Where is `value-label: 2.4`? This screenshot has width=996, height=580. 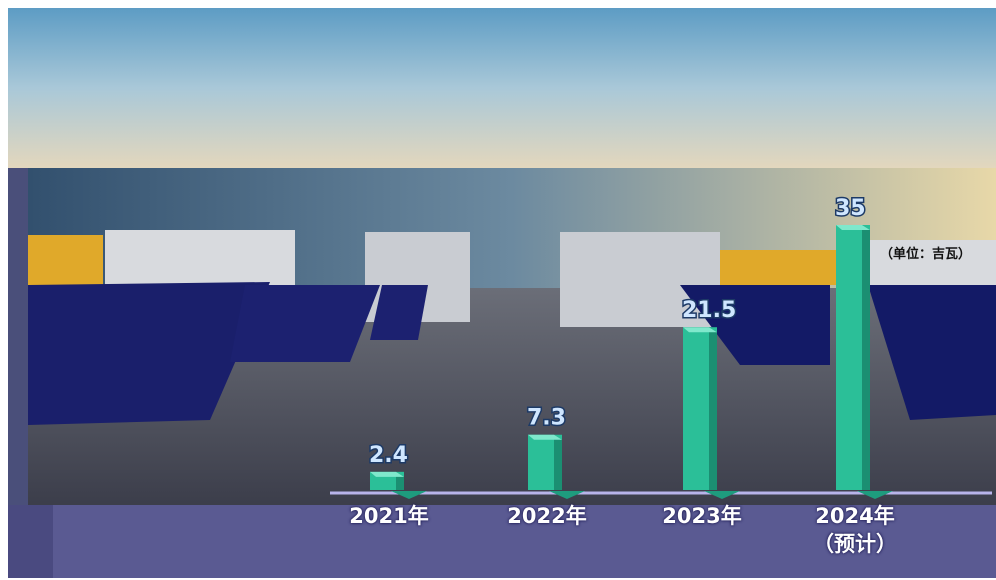
value-label: 2.4 is located at coordinates (388, 455).